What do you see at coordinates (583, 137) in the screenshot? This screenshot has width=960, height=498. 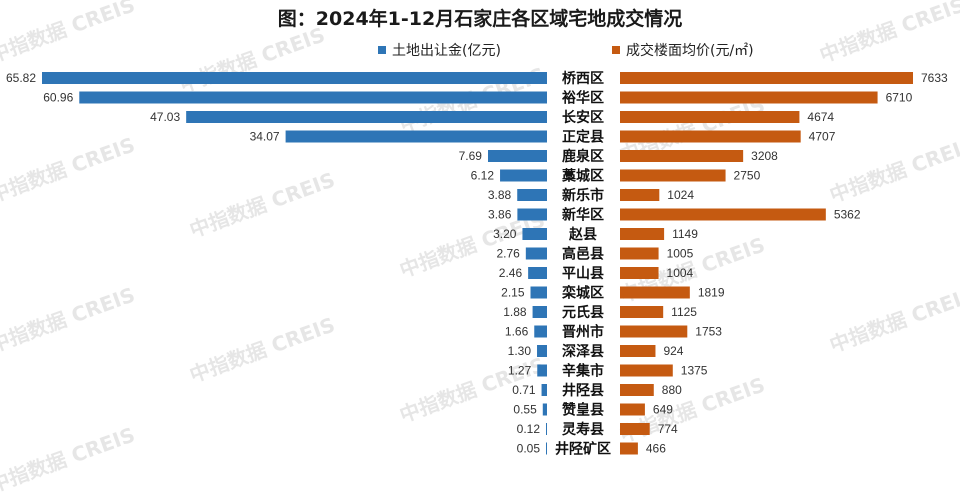 I see `category-label: 正定县` at bounding box center [583, 137].